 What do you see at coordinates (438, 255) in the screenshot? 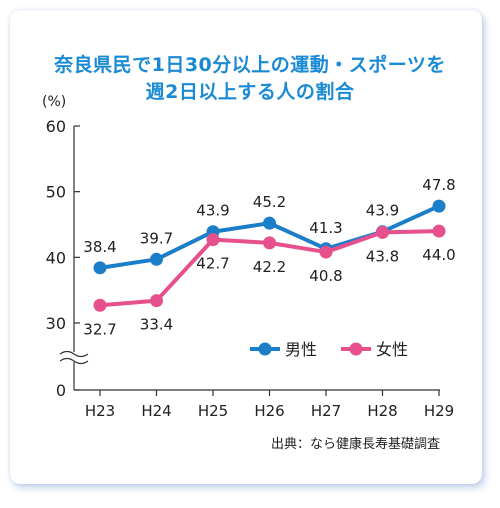
I see `data-label-female: 44.0` at bounding box center [438, 255].